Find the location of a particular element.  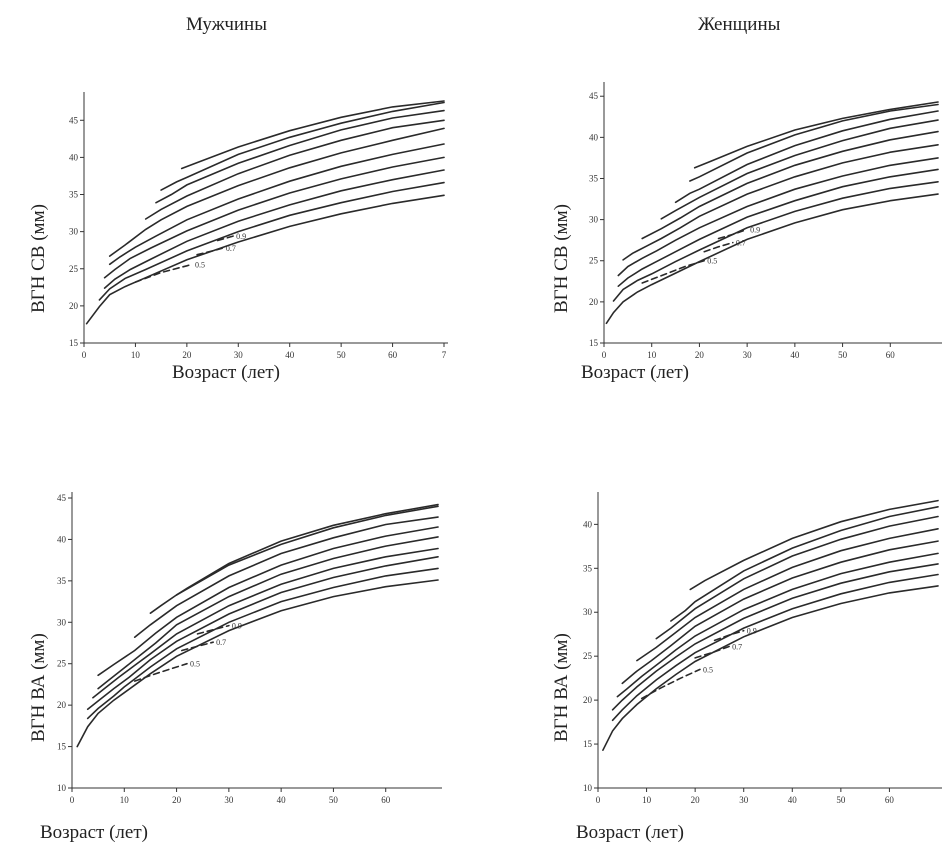

series-label-0-7: 0.7 is located at coordinates (737, 647).